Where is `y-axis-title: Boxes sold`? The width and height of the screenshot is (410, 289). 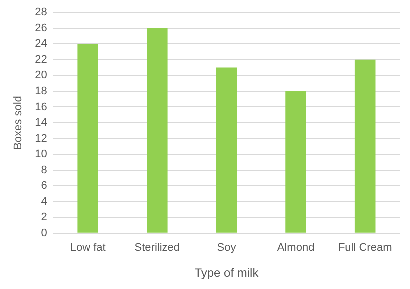
y-axis-title: Boxes sold is located at coordinates (18, 123).